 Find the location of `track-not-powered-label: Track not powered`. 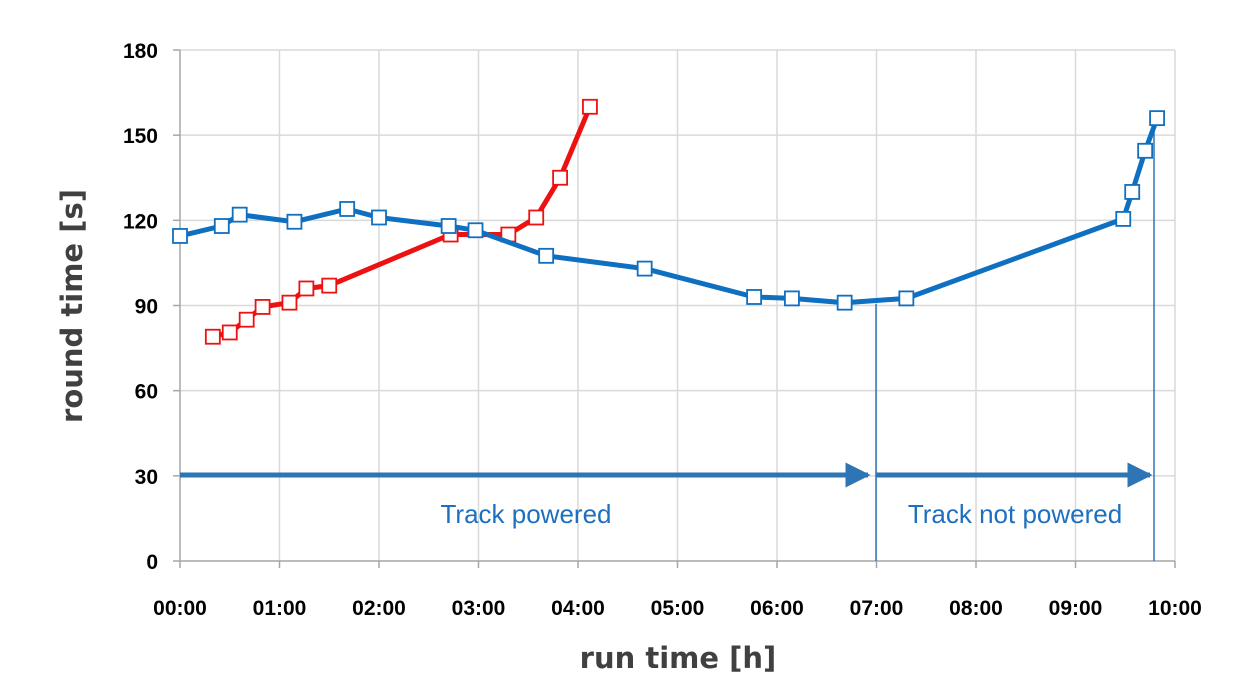

track-not-powered-label: Track not powered is located at coordinates (1015, 514).